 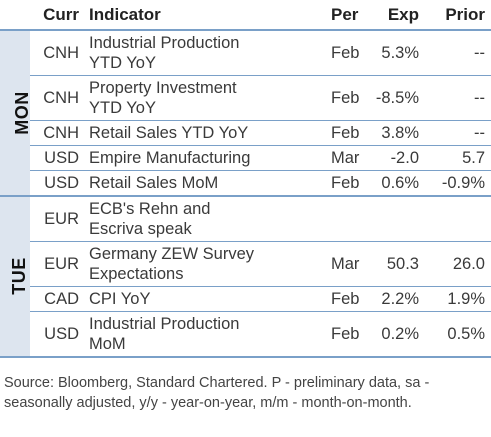 What do you see at coordinates (396, 15) in the screenshot?
I see `header-exp: Exp` at bounding box center [396, 15].